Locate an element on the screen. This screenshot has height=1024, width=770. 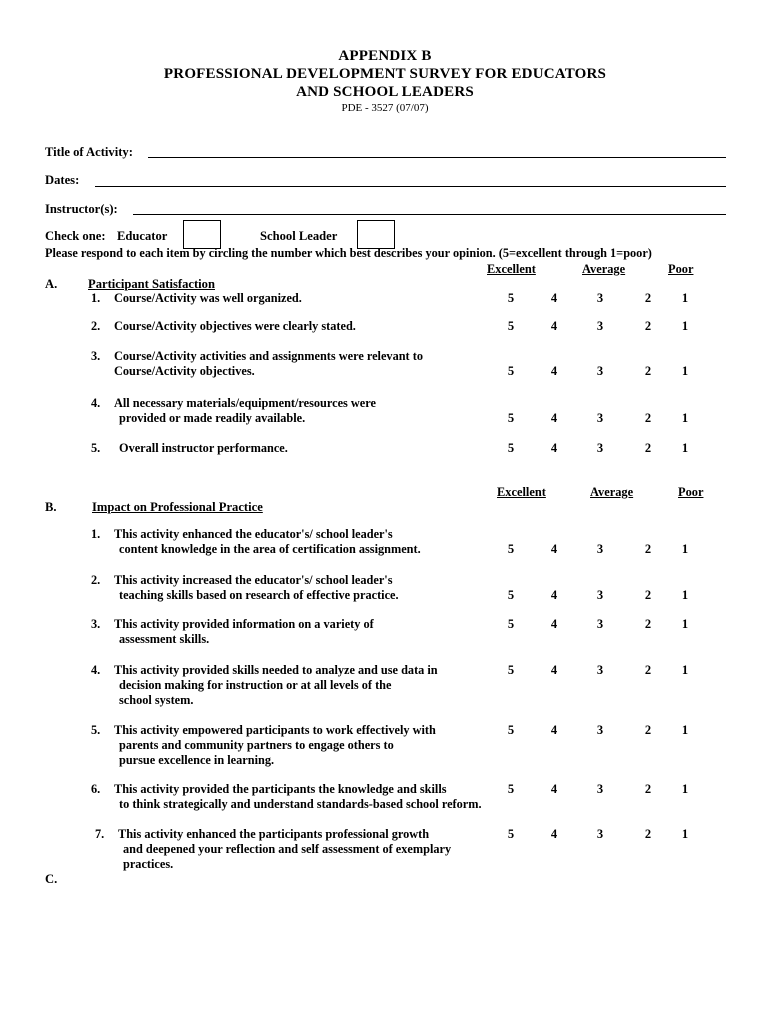
item-number: 7. is located at coordinates (100, 834).